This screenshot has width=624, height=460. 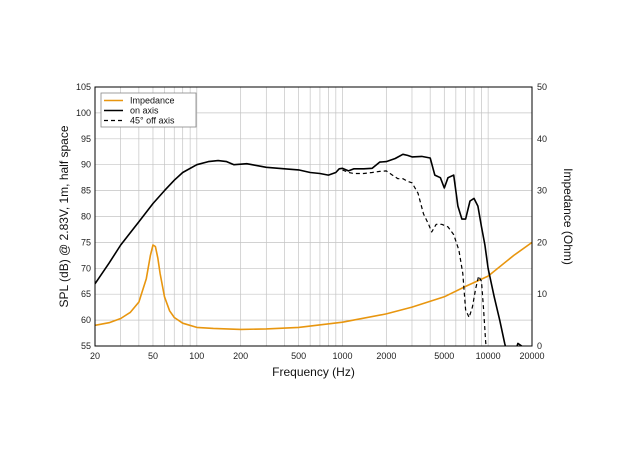 I want to click on x-tick-label: 500, so click(x=298, y=356).